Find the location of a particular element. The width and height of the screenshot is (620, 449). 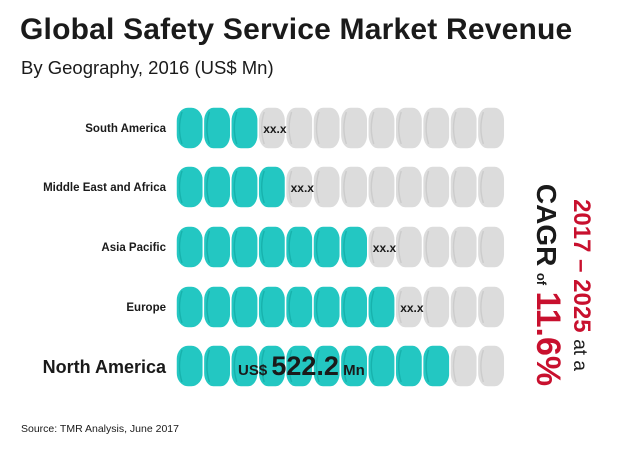

cagr-at: at a is located at coordinates (579, 355).